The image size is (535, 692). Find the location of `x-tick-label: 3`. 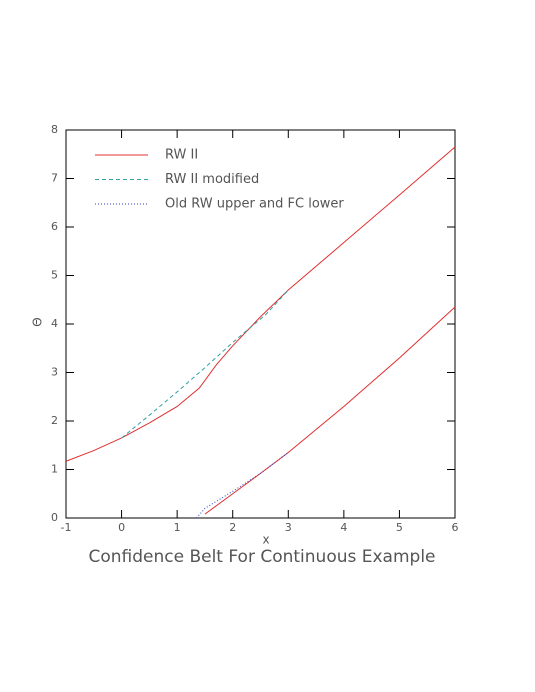

x-tick-label: 3 is located at coordinates (288, 527).